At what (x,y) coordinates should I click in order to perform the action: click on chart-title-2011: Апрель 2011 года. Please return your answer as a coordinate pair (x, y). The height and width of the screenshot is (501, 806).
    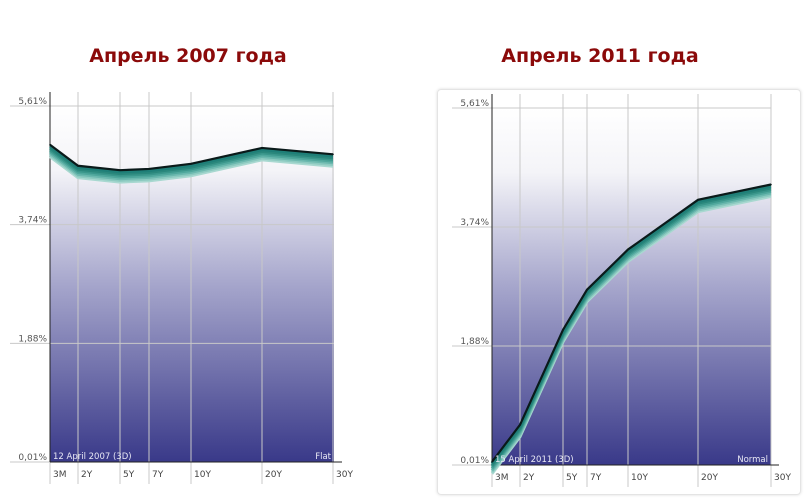
    Looking at the image, I should click on (600, 56).